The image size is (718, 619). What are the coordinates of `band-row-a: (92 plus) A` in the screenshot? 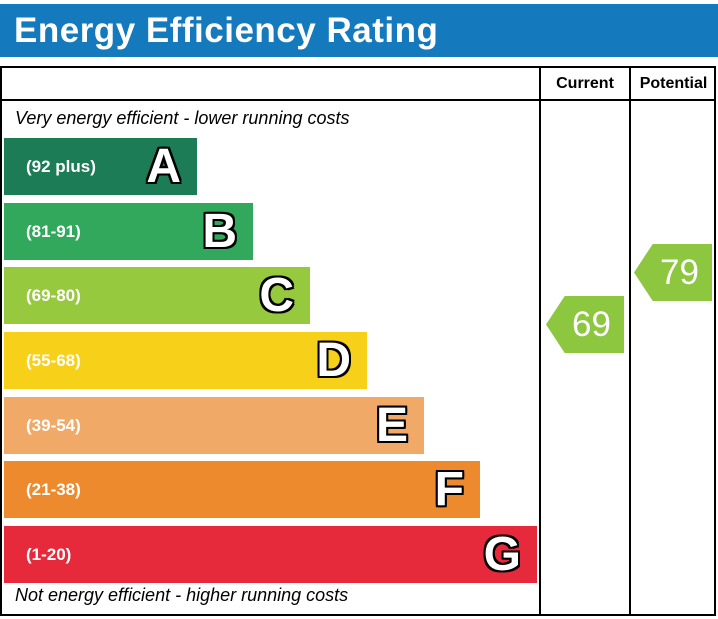 It's located at (100, 166).